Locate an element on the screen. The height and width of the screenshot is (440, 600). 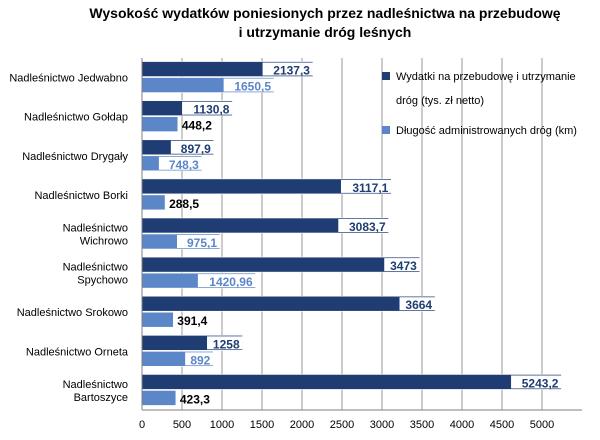
data-label: 3473 is located at coordinates (403, 266).